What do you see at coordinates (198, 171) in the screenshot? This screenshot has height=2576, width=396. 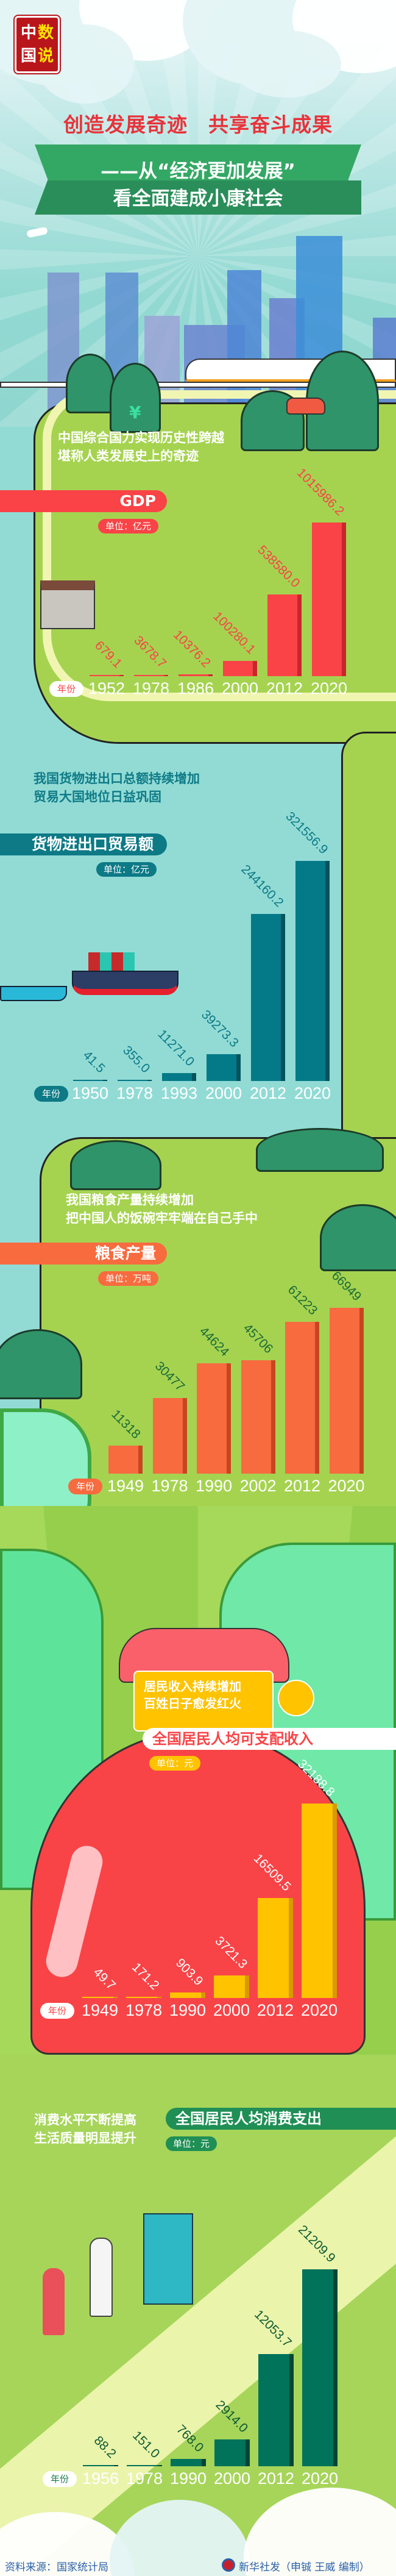 I see `subtitle-line1: ——从“经济更加发展”` at bounding box center [198, 171].